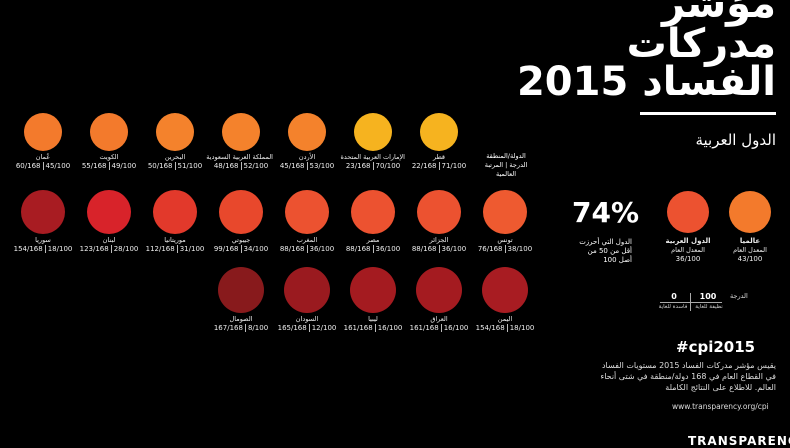 The width and height of the screenshot is (790, 448). What do you see at coordinates (674, 296) in the screenshot?
I see `scale-low-value: 0` at bounding box center [674, 296].